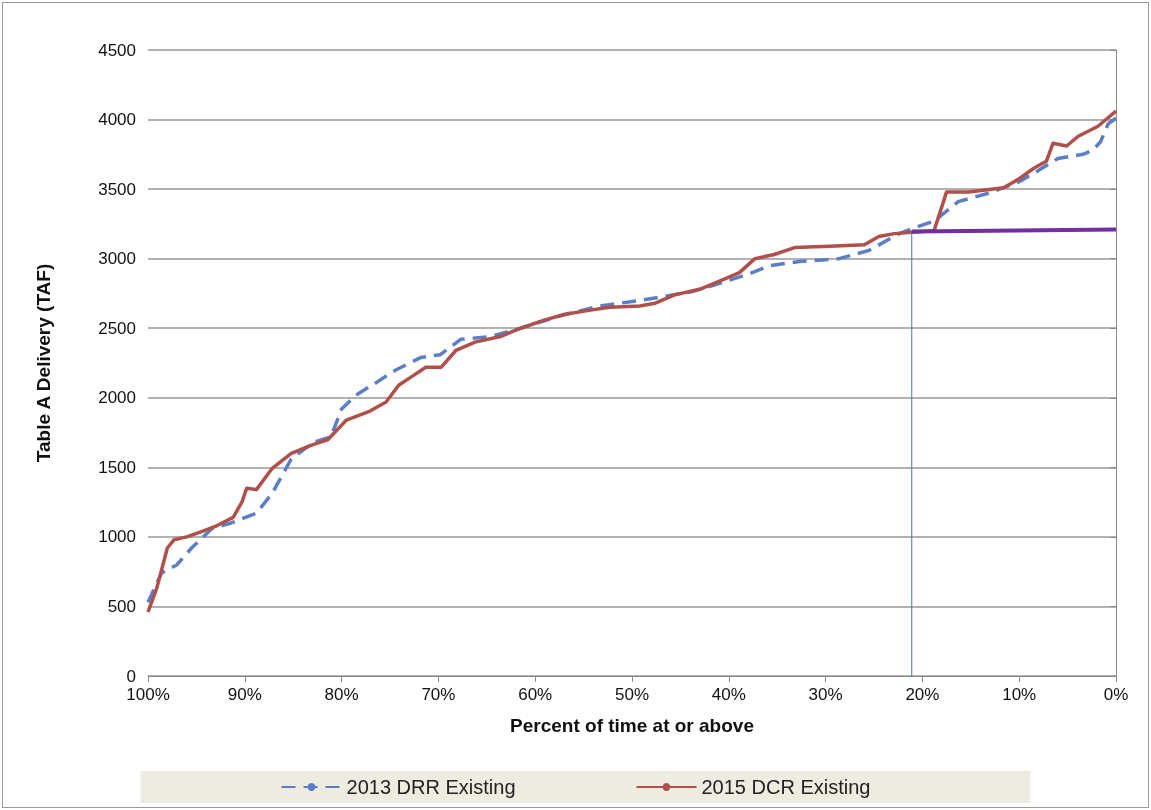  What do you see at coordinates (431, 787) in the screenshot?
I see `legend-label: 2013 DRR Existing` at bounding box center [431, 787].